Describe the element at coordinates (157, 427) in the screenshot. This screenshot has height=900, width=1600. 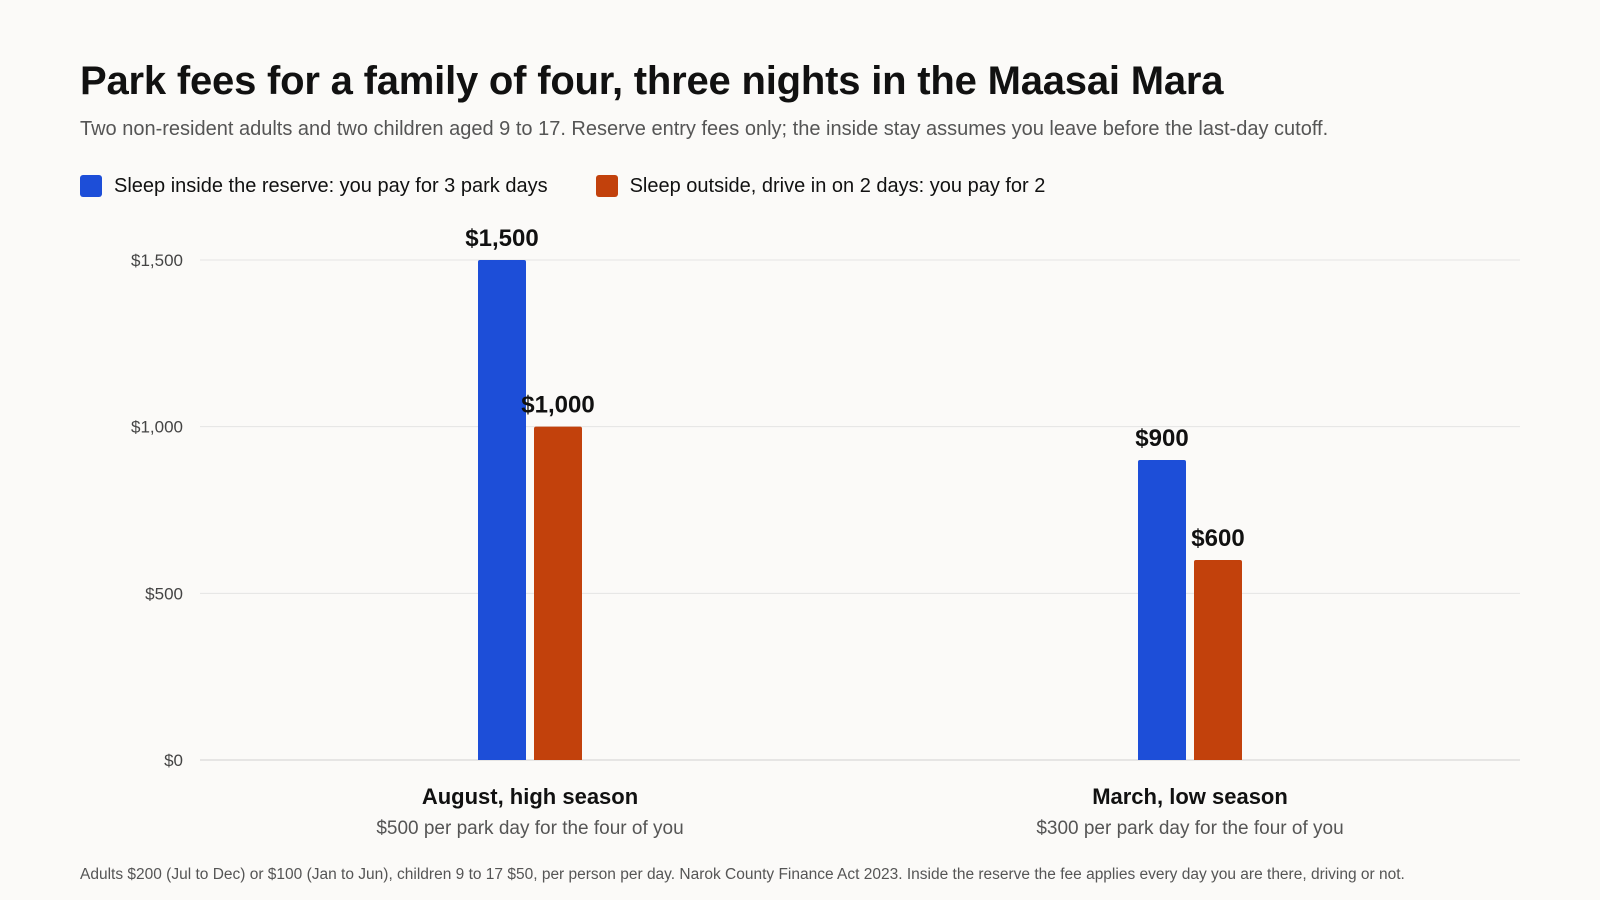
I see `y-tick-label: $1,000` at that location.